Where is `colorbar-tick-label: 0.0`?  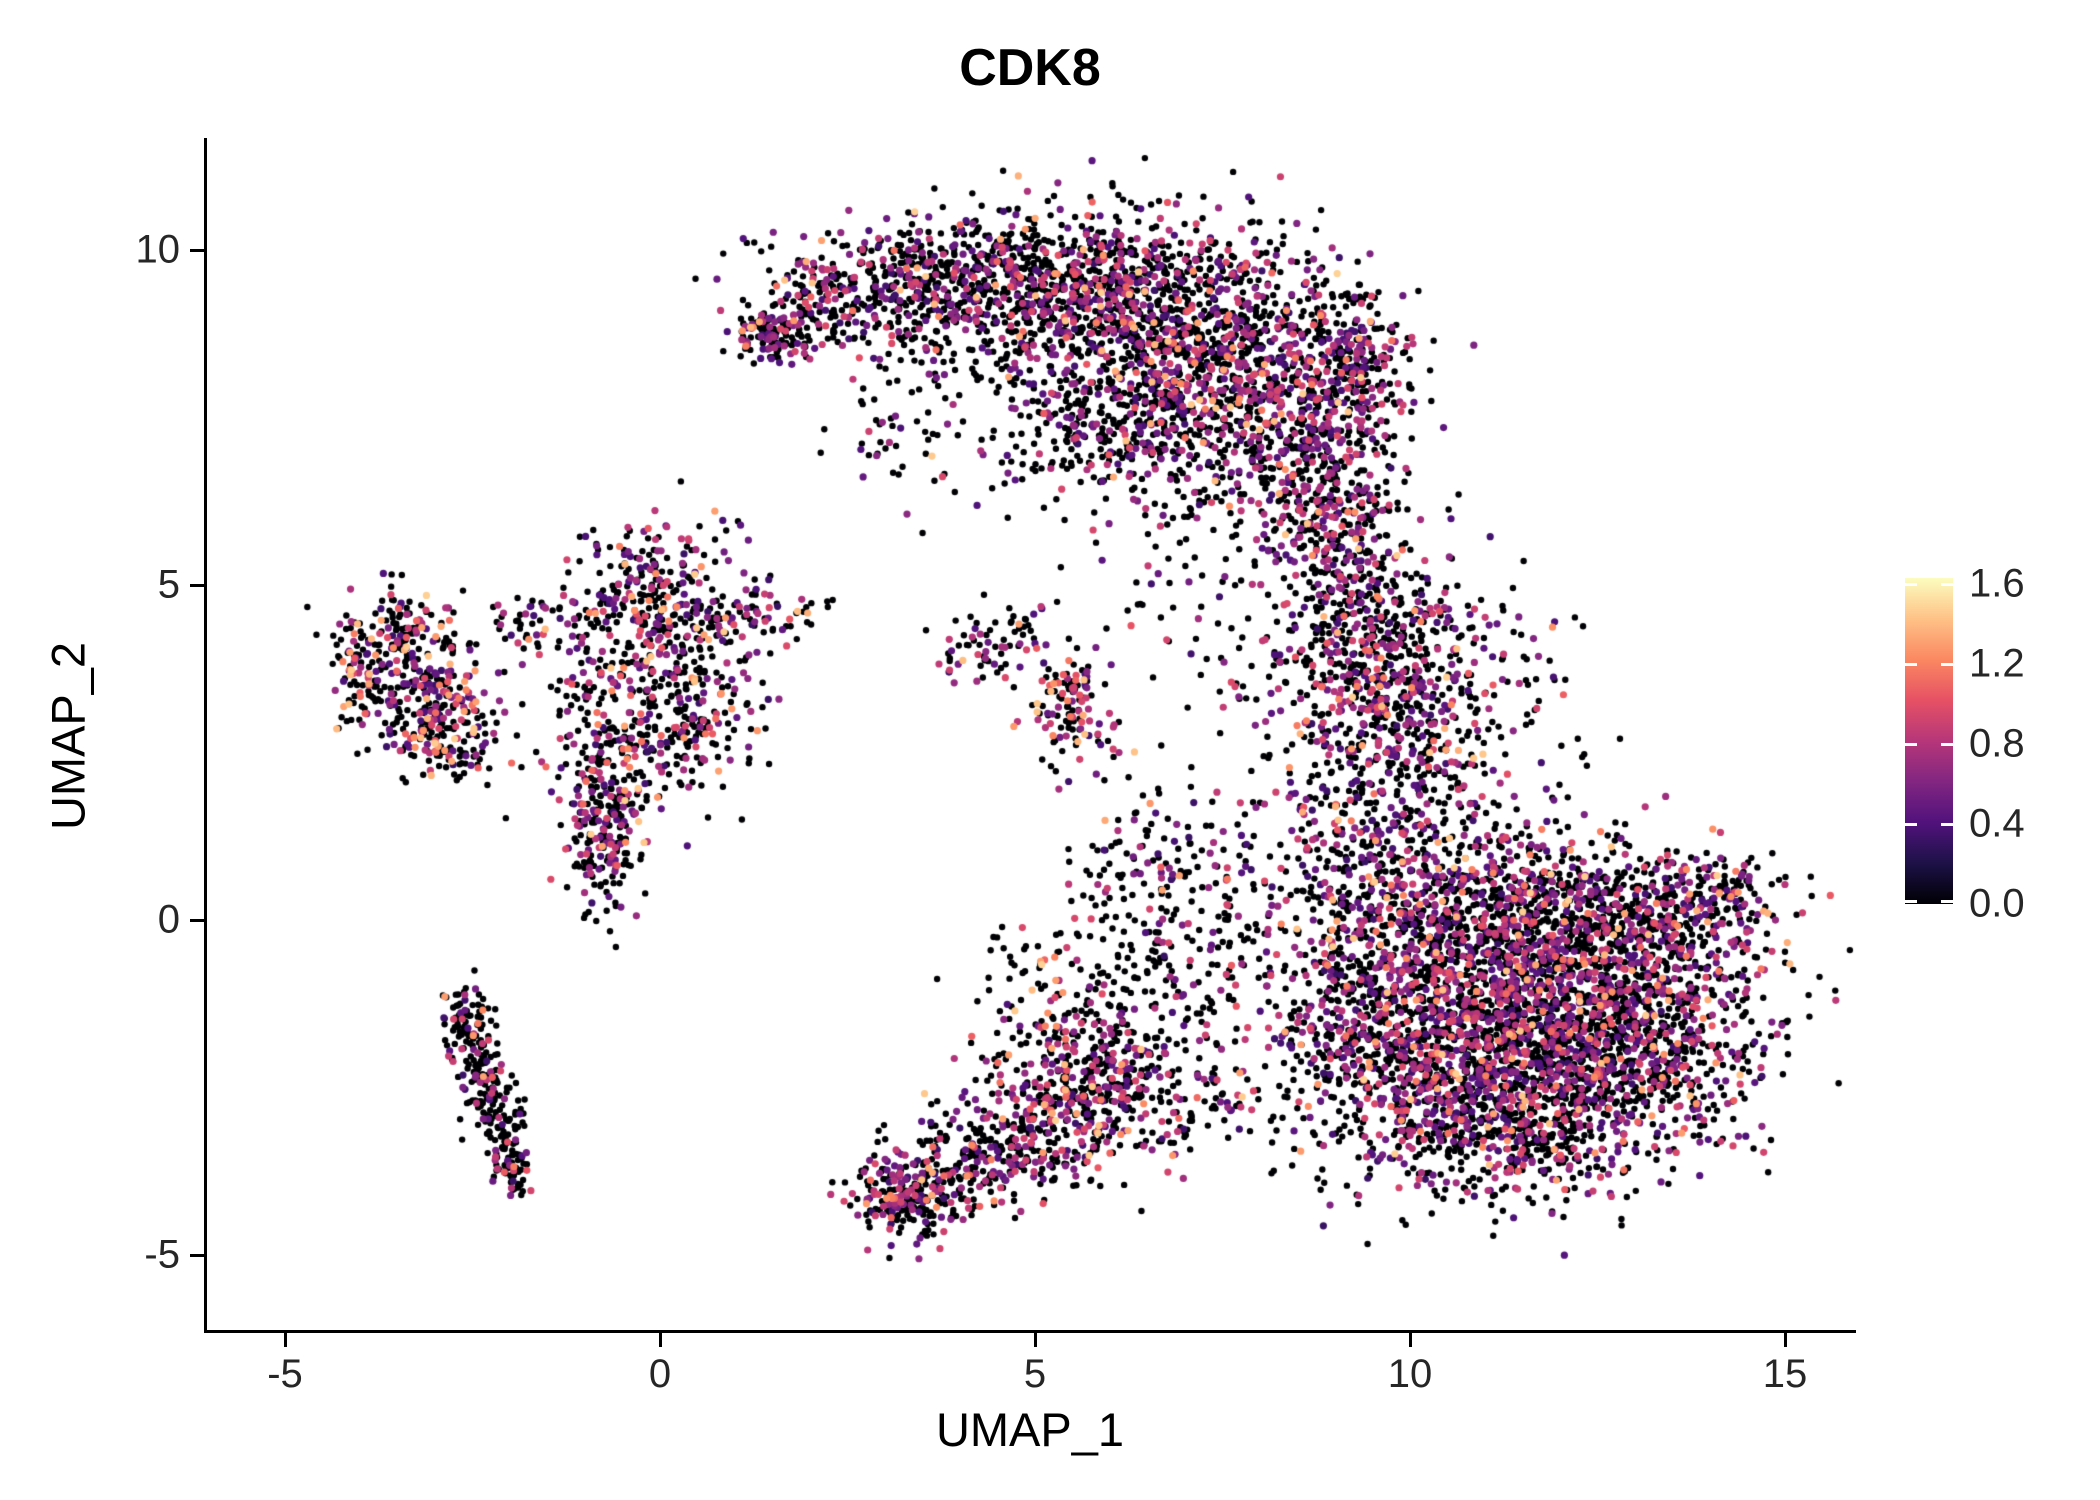
colorbar-tick-label: 0.0 is located at coordinates (1997, 903).